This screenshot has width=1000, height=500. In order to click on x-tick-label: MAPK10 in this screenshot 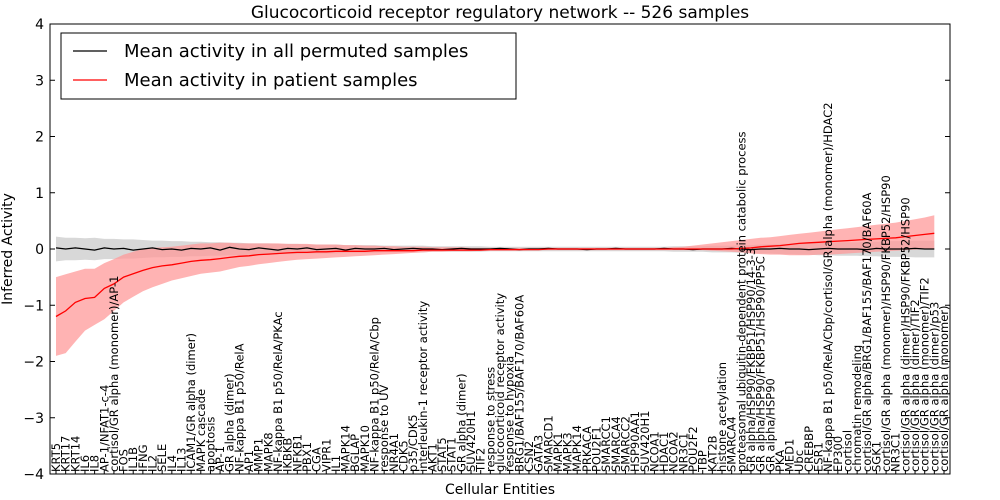, I will do `click(365, 448)`.